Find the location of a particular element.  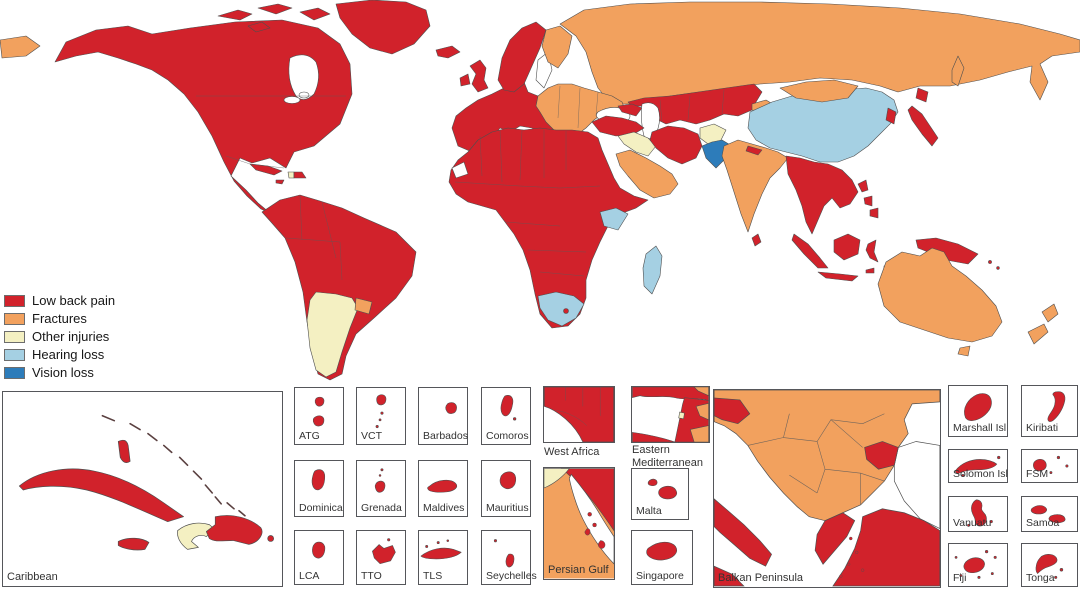

inset-label-eastern-mediterranean: Eastern Mediterranean is located at coordinates (667, 456).